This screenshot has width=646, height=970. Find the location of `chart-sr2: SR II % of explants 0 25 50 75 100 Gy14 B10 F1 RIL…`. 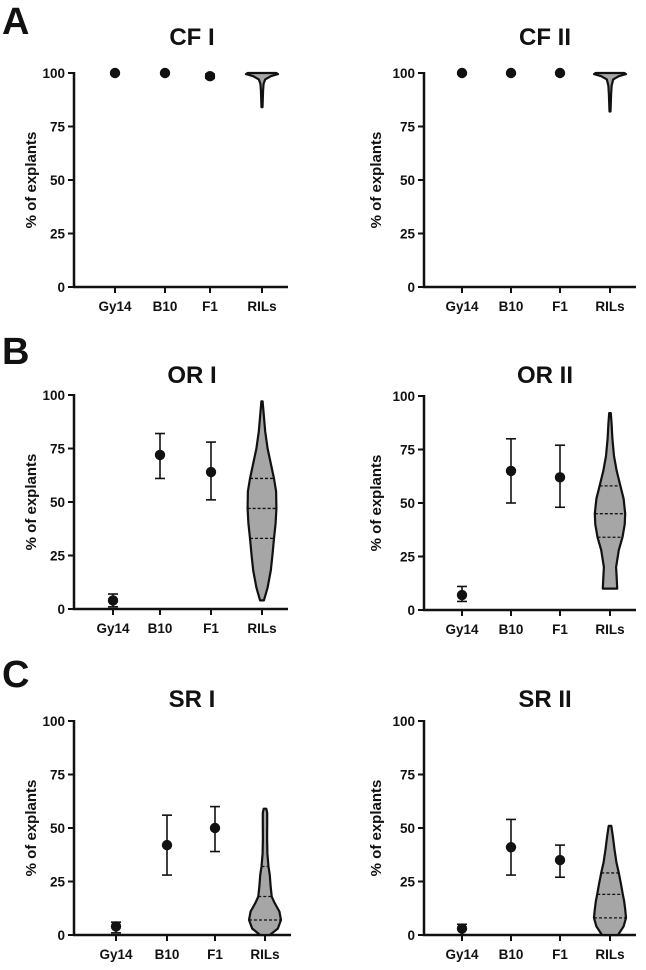

chart-sr2: SR II % of explants 0 25 50 75 100 Gy14 B10 F1 RIL… is located at coordinates (502, 824).